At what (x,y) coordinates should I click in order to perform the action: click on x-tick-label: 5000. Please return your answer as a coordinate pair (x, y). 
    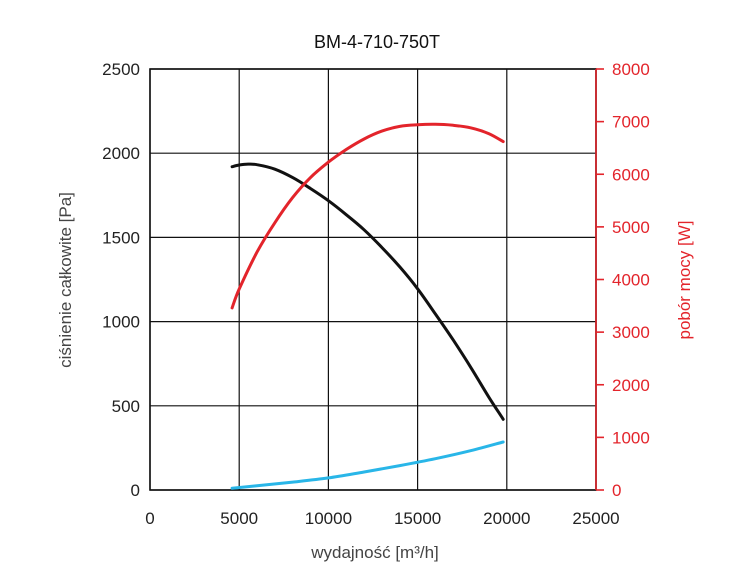
    Looking at the image, I should click on (239, 518).